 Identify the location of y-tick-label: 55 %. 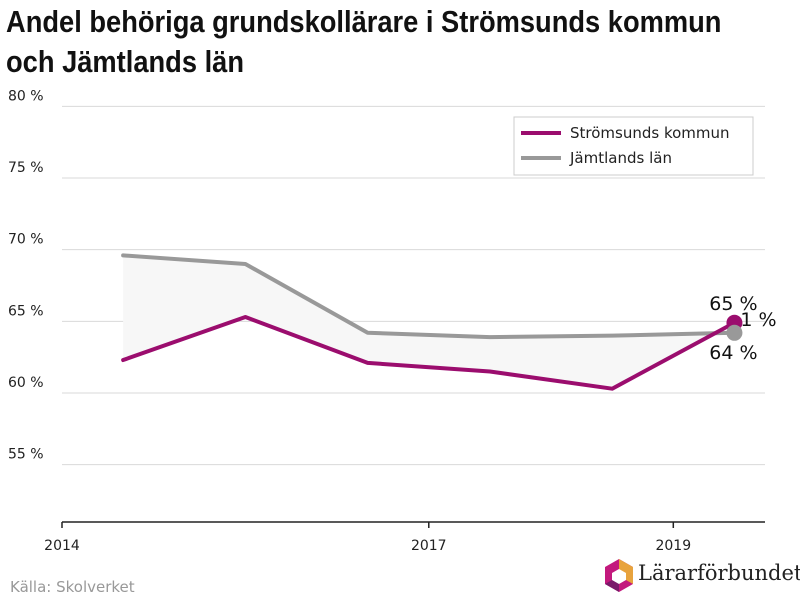
(26, 455).